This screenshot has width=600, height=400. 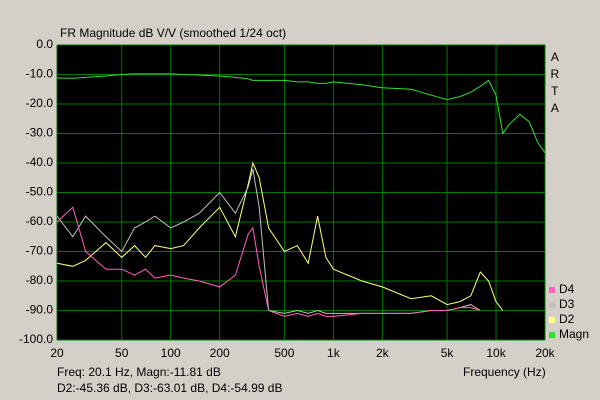 I want to click on chart-title: FR Magnitude dB V/V (smoothed 1/24 oct), so click(x=173, y=33).